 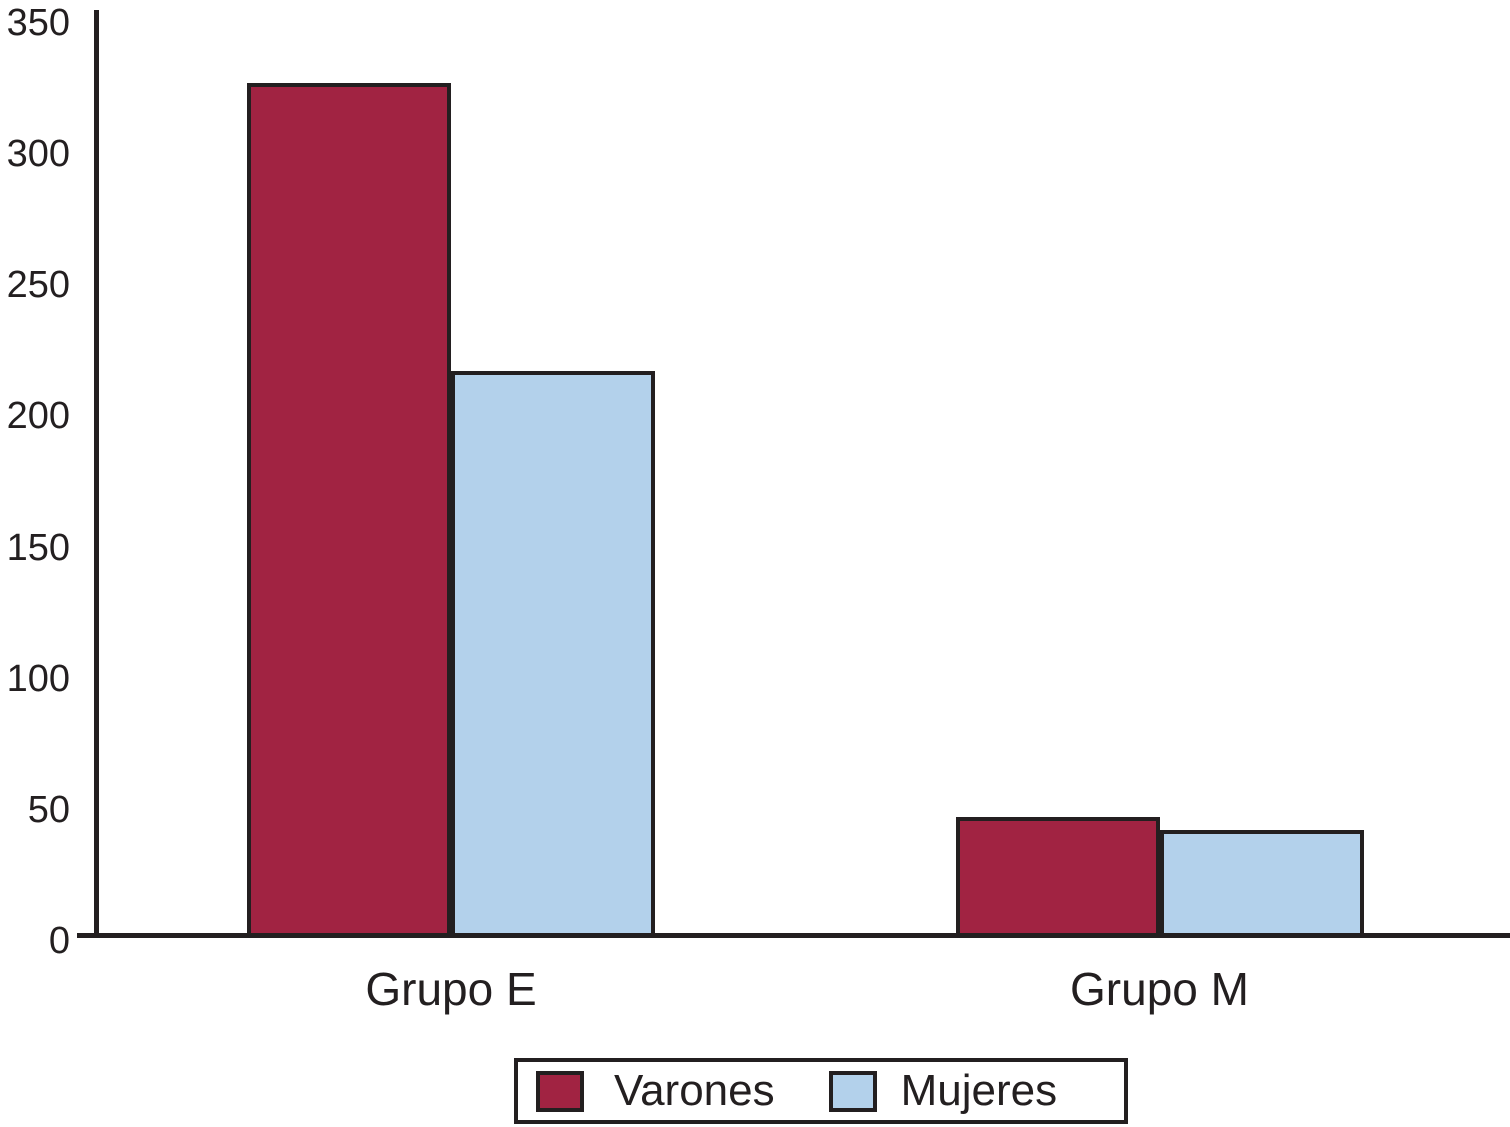 What do you see at coordinates (48, 809) in the screenshot?
I see `y-tick-label-50: 50` at bounding box center [48, 809].